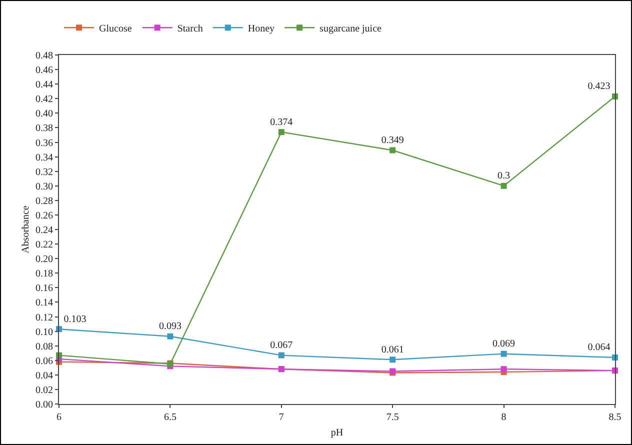 This screenshot has height=445, width=632. I want to click on data-label: 0.423, so click(599, 86).